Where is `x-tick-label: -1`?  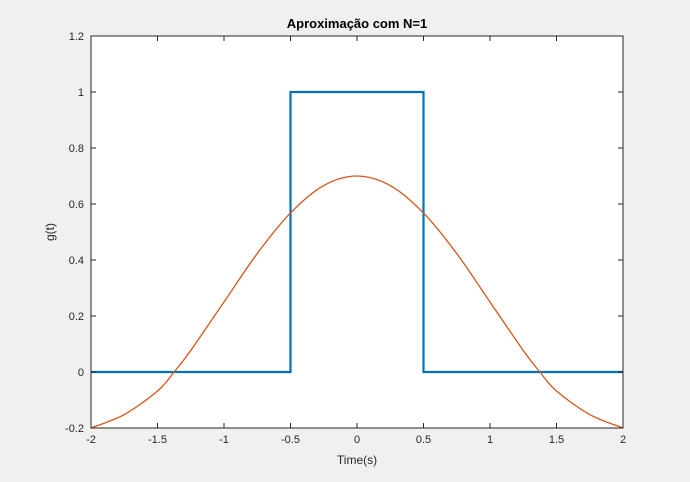
x-tick-label: -1 is located at coordinates (224, 440).